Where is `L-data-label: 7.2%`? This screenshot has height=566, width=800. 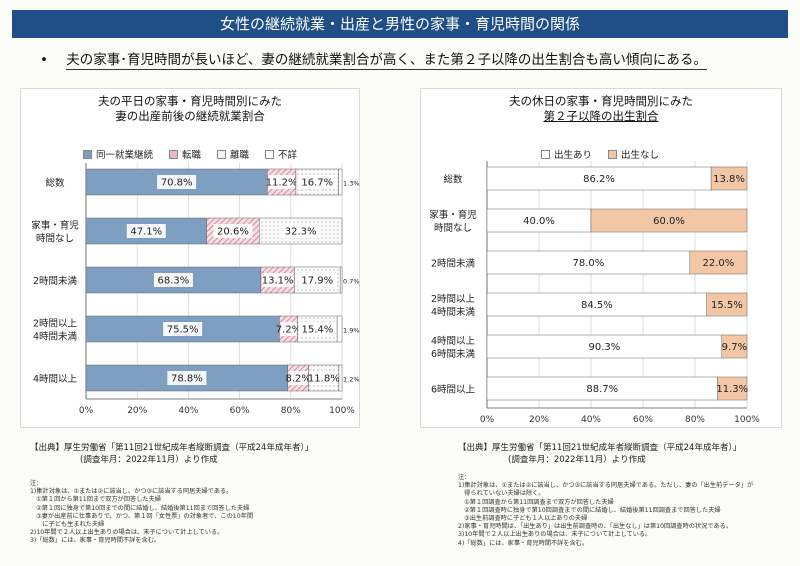
L-data-label: 7.2% is located at coordinates (288, 330).